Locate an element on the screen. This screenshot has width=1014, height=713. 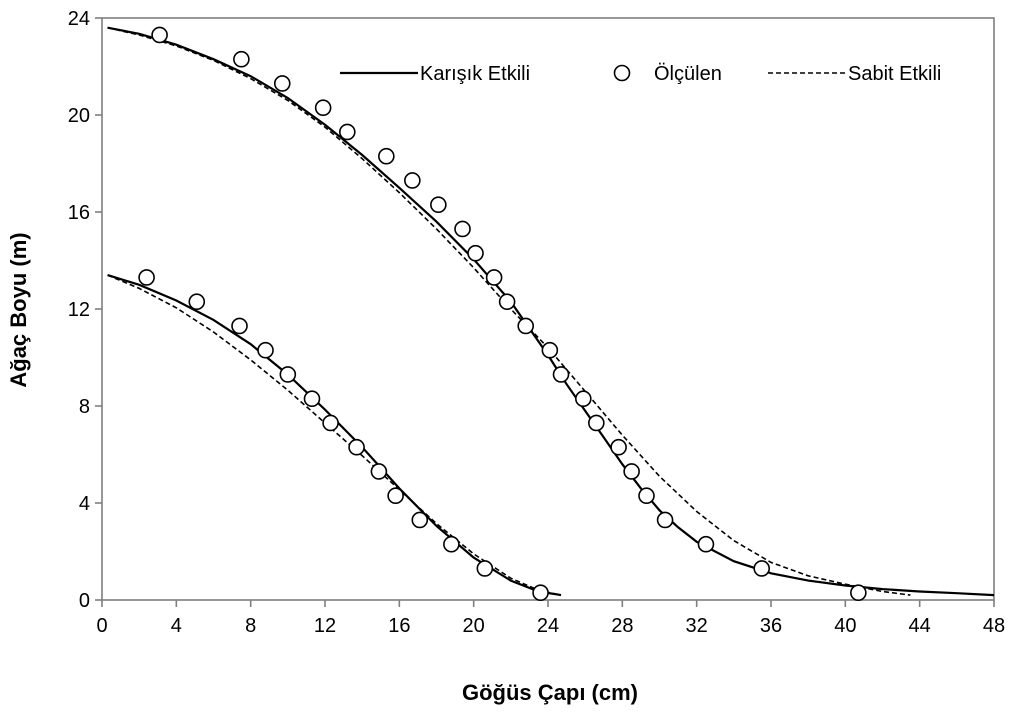
y-tick-label: 8 is located at coordinates (84, 407).